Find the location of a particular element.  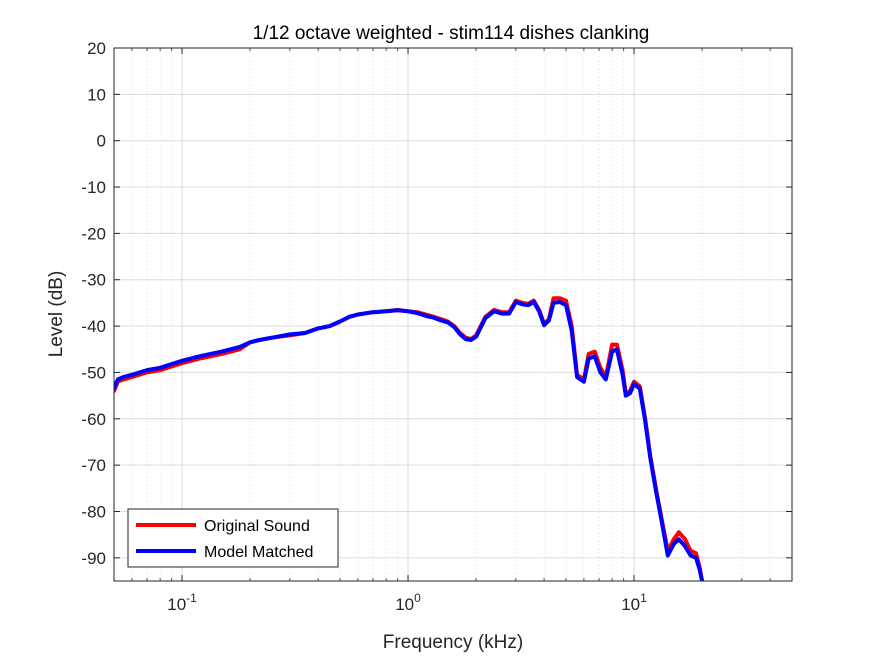

x-tick-labels: 10⁻¹ 10⁰ 10¹ is located at coordinates (407, 602).